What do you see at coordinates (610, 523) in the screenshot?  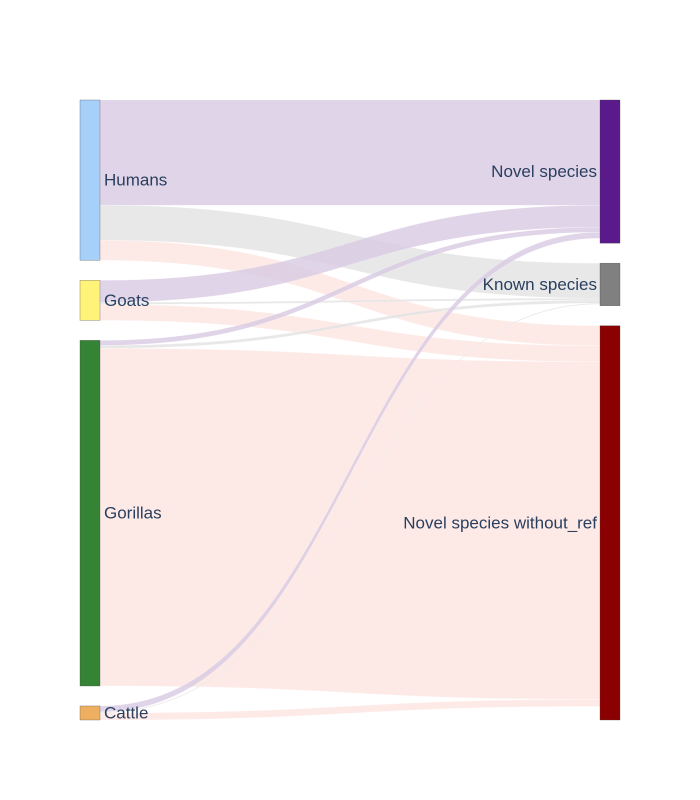 I see `node-novel-species-without-ref` at bounding box center [610, 523].